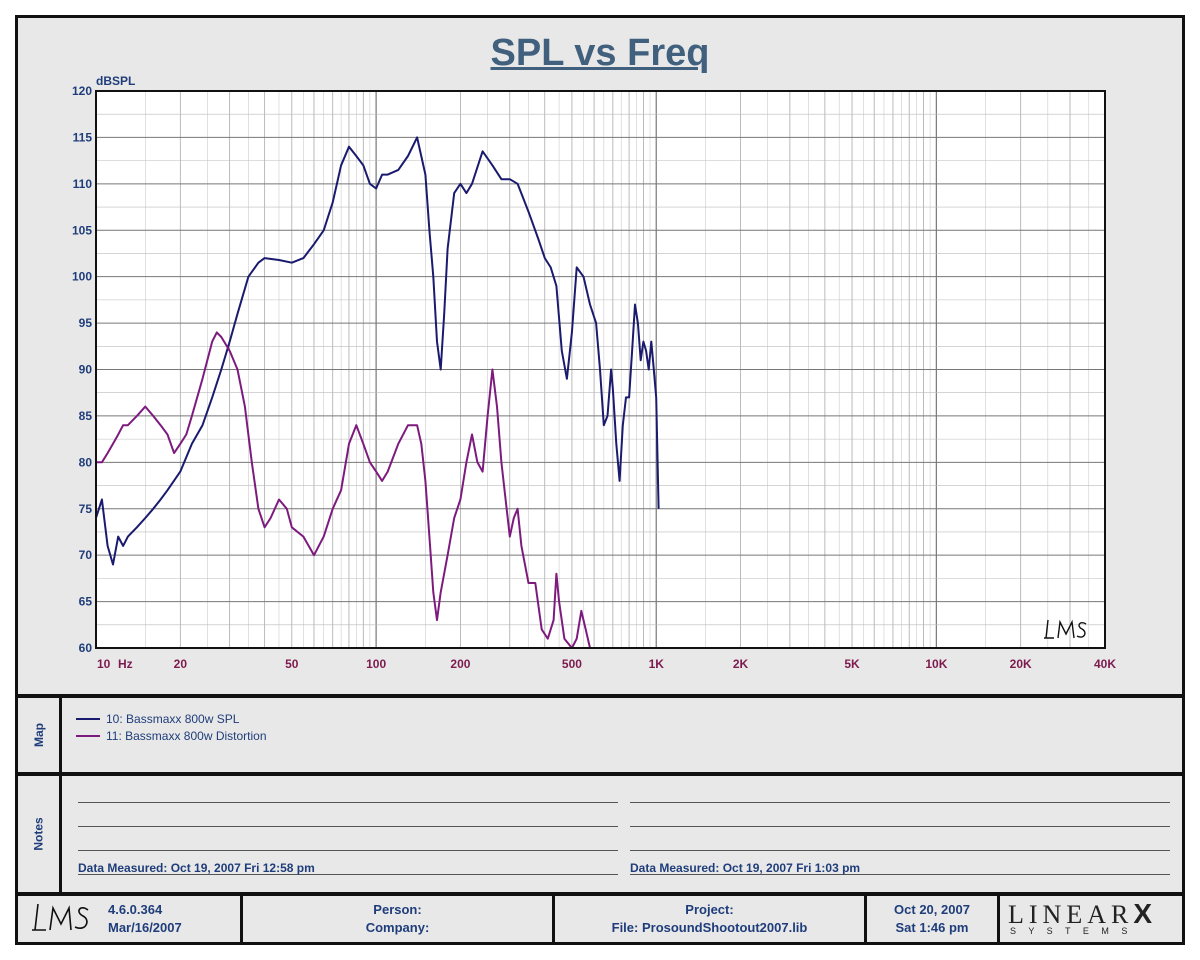  I want to click on y-tick-labels: 60 65 70 75 80 85 90 95 100 105 110 115 120, so click(82, 369).